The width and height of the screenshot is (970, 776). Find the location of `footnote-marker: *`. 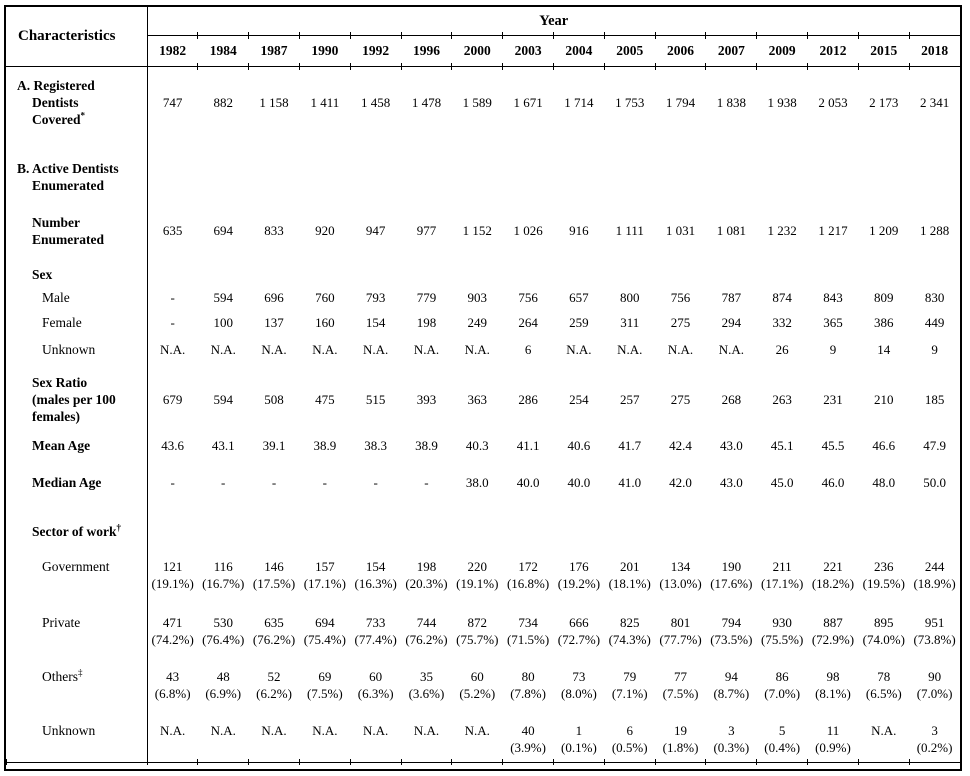

footnote-marker: * is located at coordinates (83, 115).